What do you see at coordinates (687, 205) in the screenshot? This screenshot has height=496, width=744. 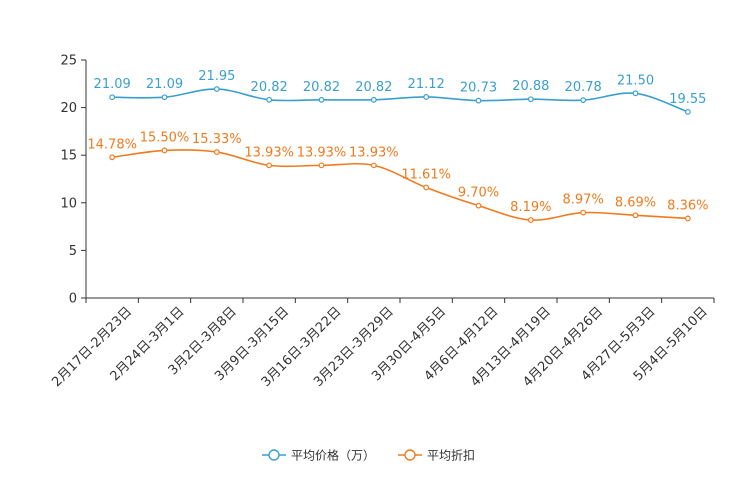 I see `data-label: 8.36%` at bounding box center [687, 205].